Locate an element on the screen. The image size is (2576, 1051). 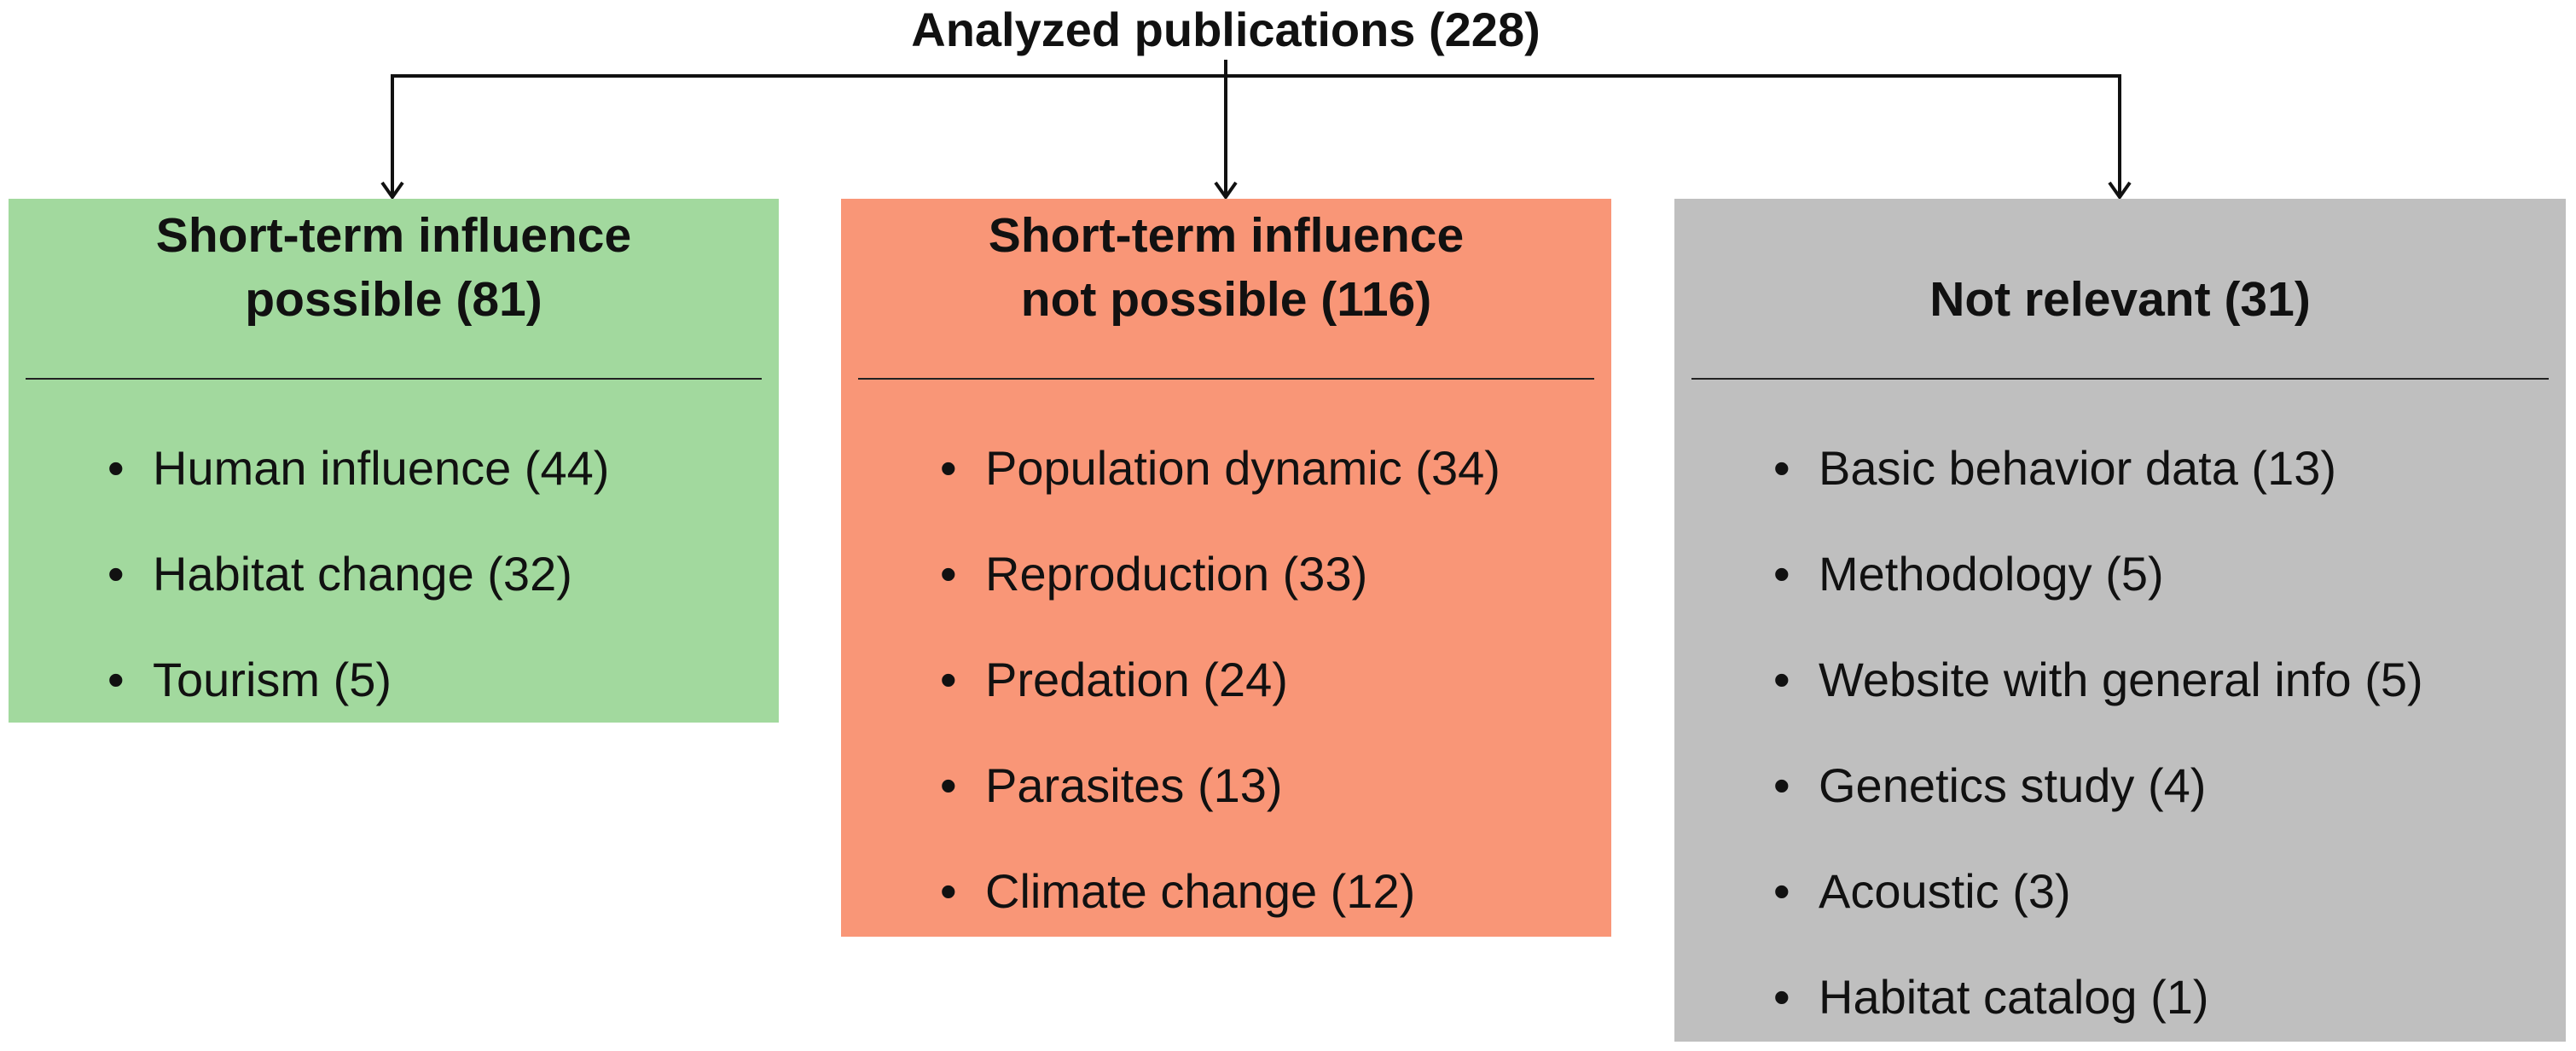
box-heading: Short-term influence not possible (116) is located at coordinates (1226, 267).